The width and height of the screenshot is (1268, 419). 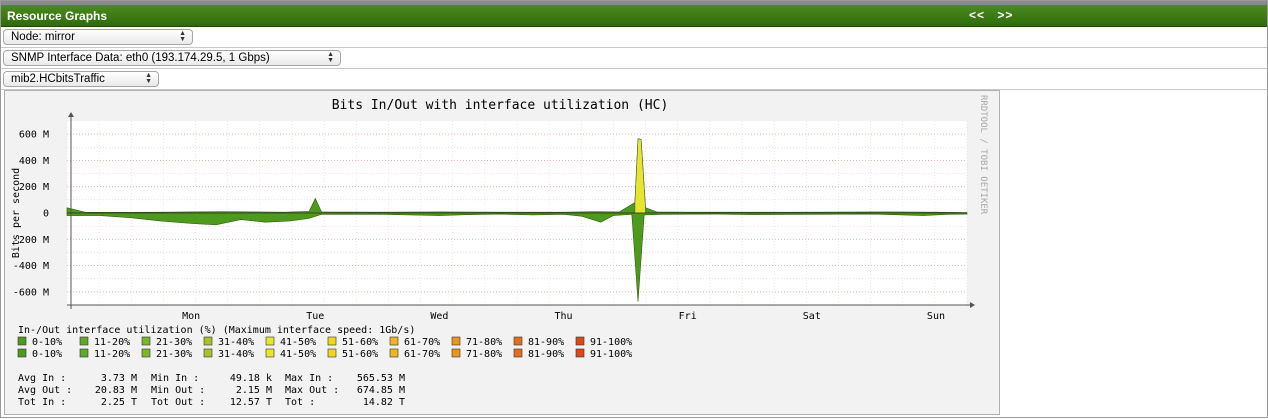 I want to click on x-tick-label: Fri, so click(x=688, y=316).